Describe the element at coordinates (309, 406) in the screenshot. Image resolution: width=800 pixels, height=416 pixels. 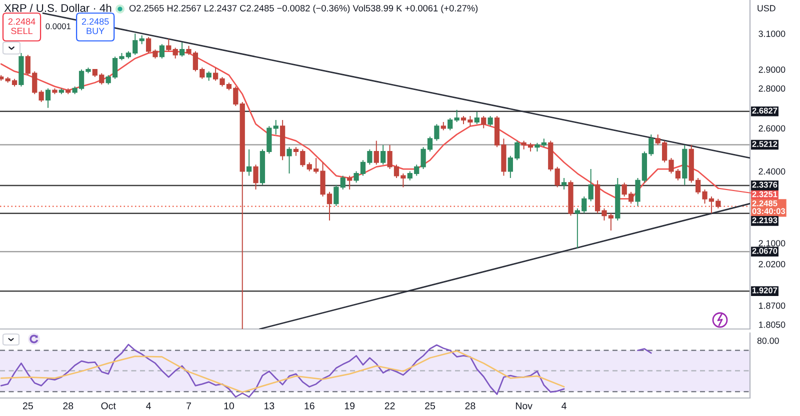
I see `x-tick-label: 16` at that location.